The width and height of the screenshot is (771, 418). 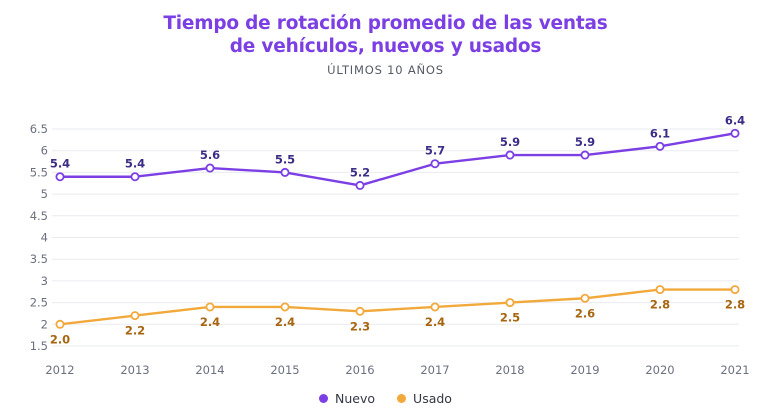 I want to click on data-label-usado: 2.6, so click(x=585, y=313).